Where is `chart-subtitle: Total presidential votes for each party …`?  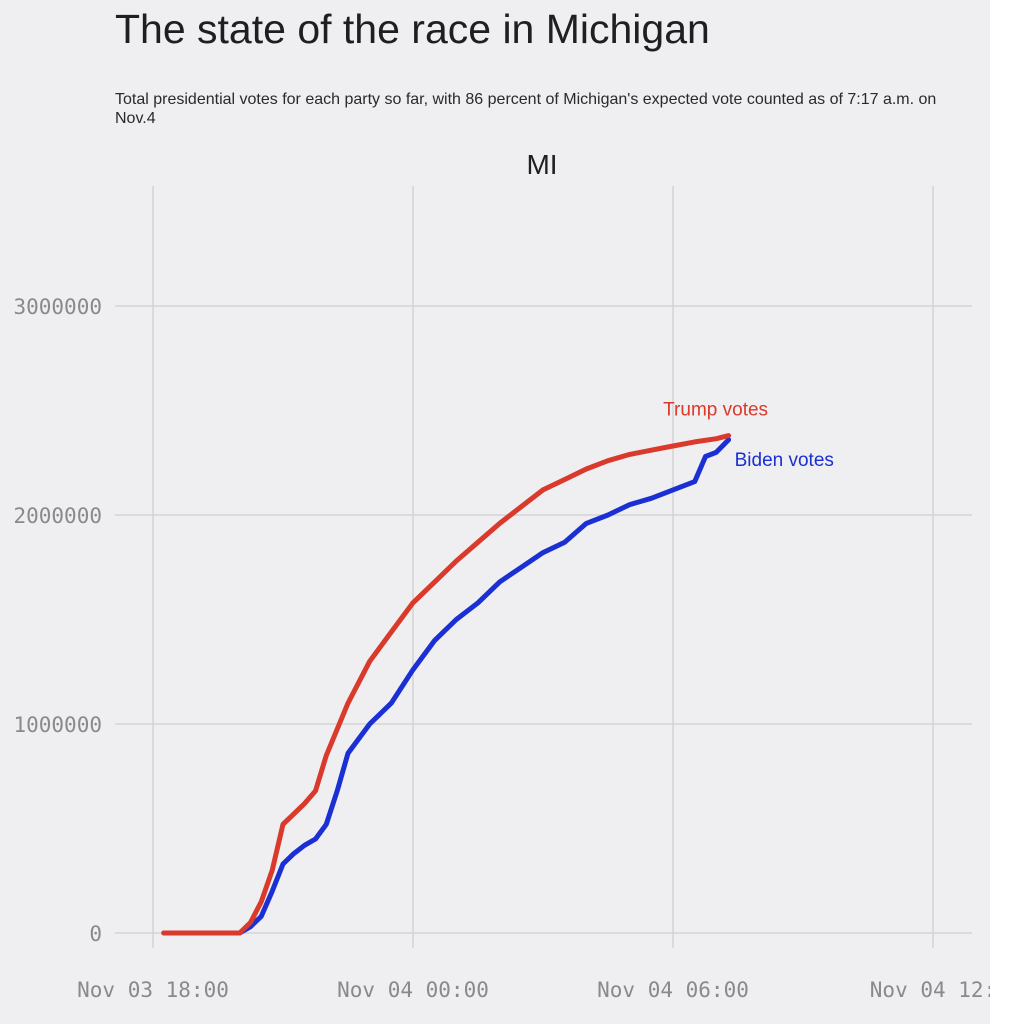 chart-subtitle: Total presidential votes for each party … is located at coordinates (526, 109).